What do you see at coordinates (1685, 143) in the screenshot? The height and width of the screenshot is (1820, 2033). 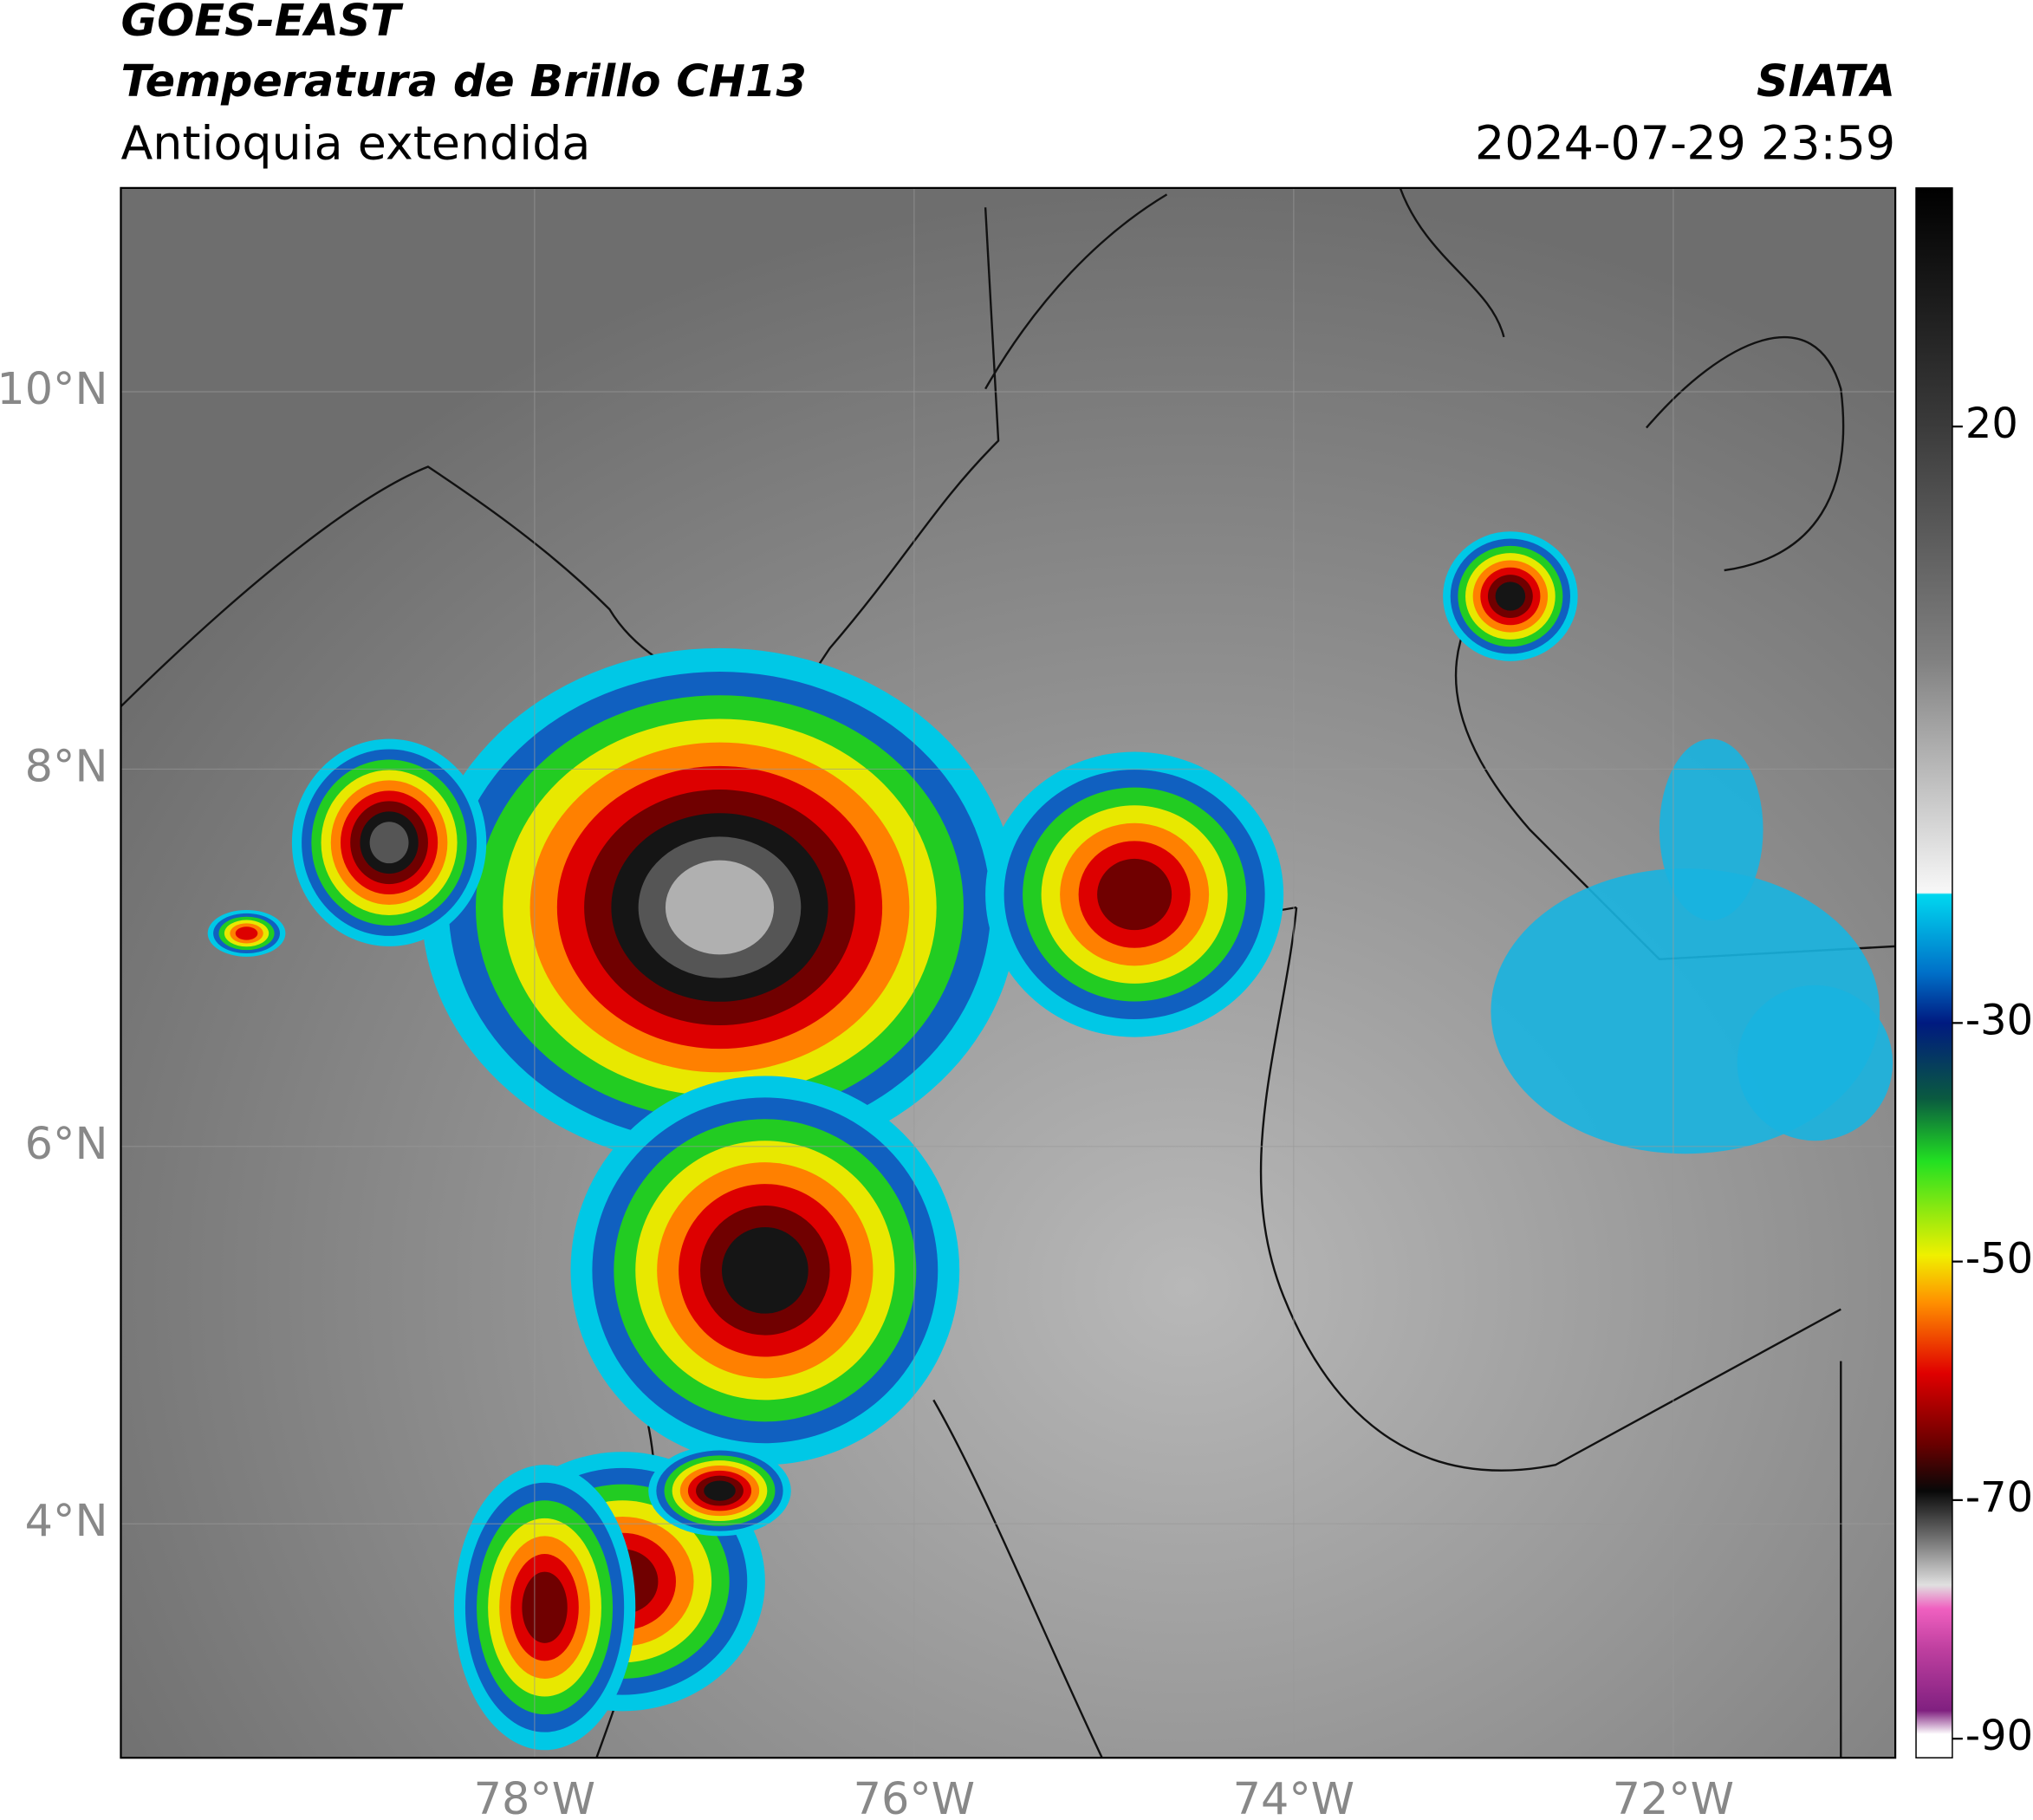 I see `datetime: 2024-07-29 23:59` at bounding box center [1685, 143].